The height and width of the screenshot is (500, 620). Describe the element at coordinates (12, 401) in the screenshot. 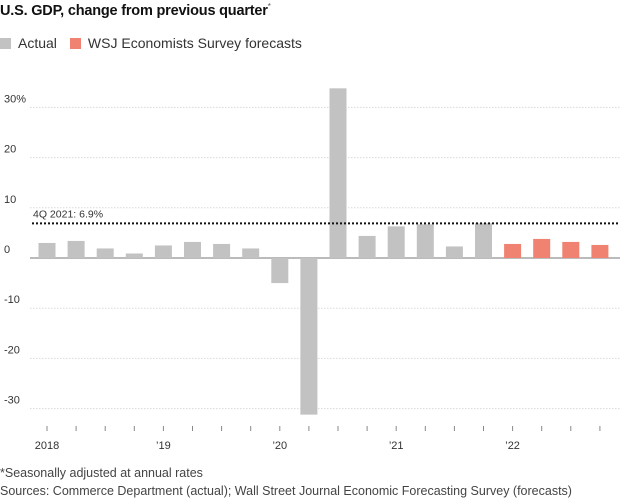

I see `y-tick-label: -30` at that location.